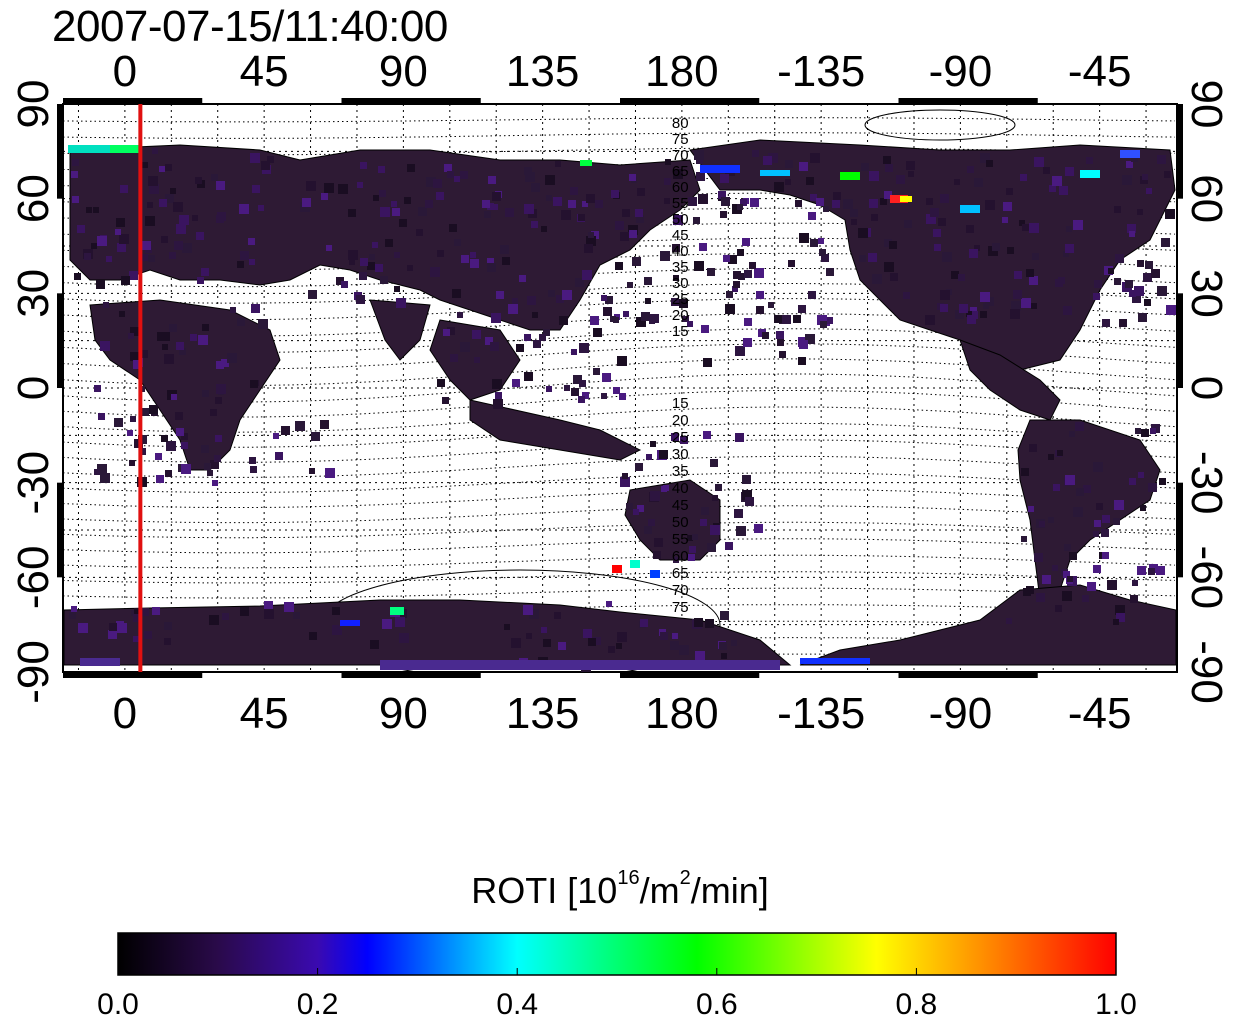 Image resolution: width=1240 pixels, height=1024 pixels. Describe the element at coordinates (403, 71) in the screenshot. I see `lon-tick-label: 90` at that location.